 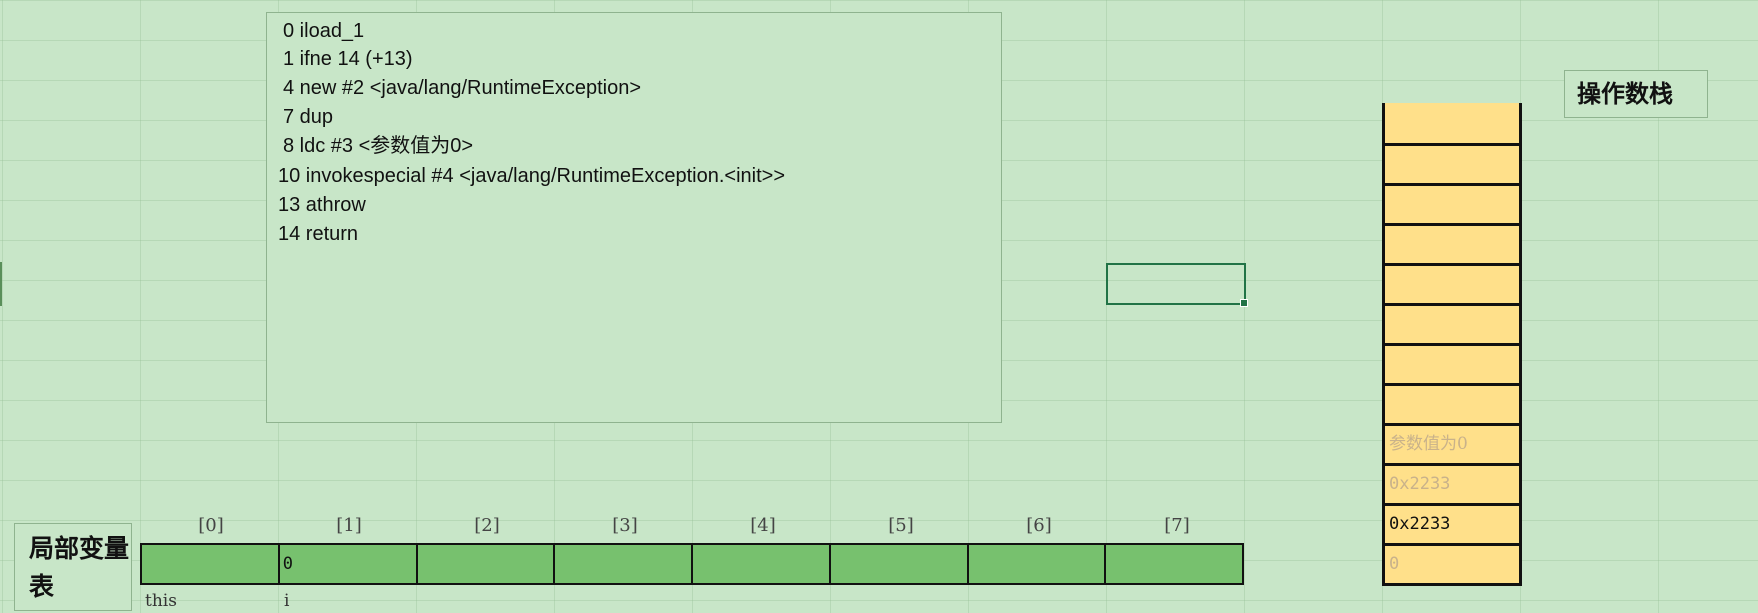 I want to click on operand-stack: 参数值为0 0x2233 0x2233 0, so click(x=1452, y=344).